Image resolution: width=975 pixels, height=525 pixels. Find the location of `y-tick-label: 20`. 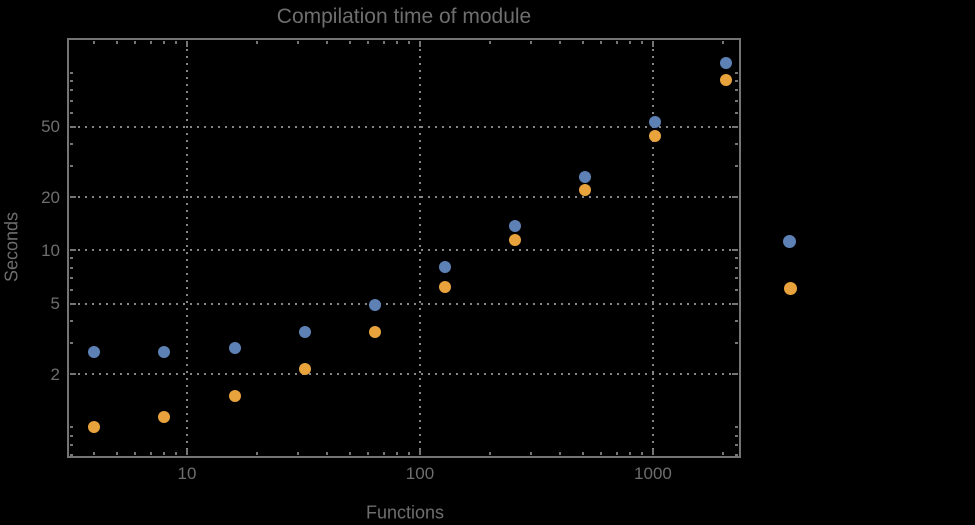

y-tick-label: 20 is located at coordinates (50, 197).